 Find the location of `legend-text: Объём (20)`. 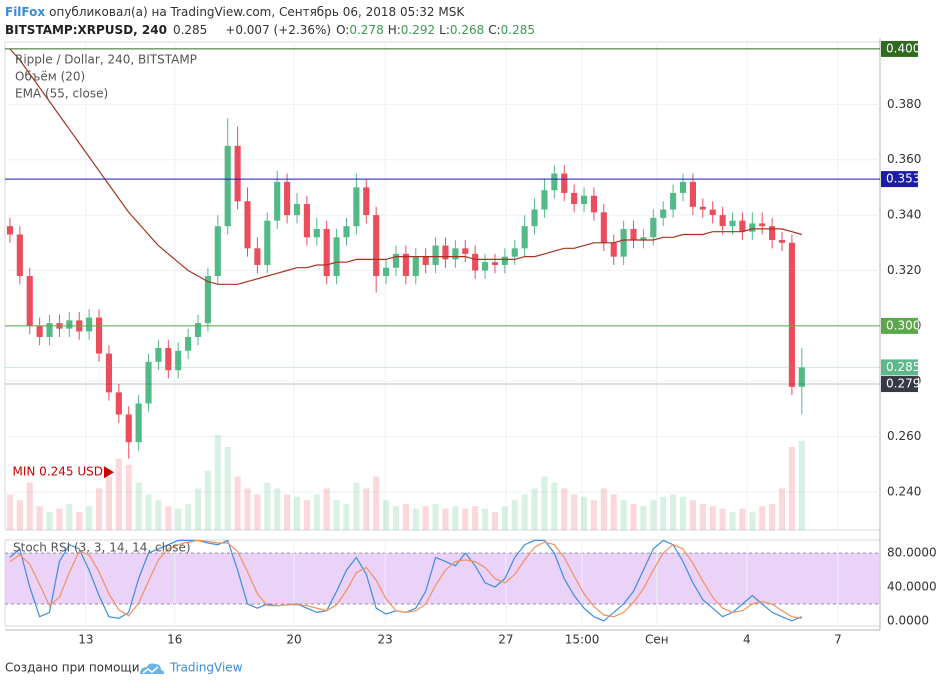

legend-text: Объём (20) is located at coordinates (50, 77).